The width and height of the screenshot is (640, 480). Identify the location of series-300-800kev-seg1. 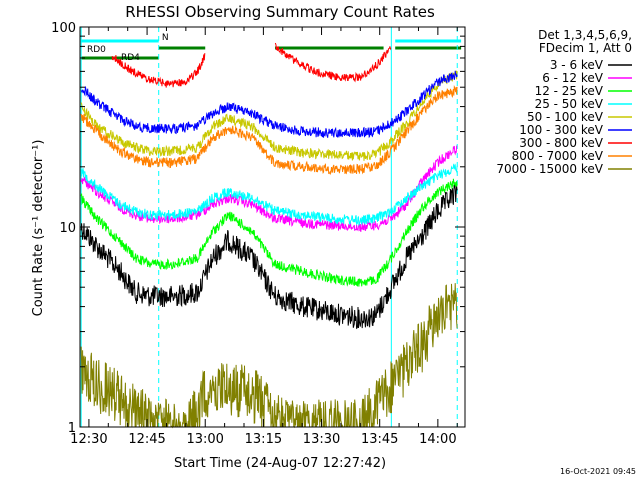
(158, 70).